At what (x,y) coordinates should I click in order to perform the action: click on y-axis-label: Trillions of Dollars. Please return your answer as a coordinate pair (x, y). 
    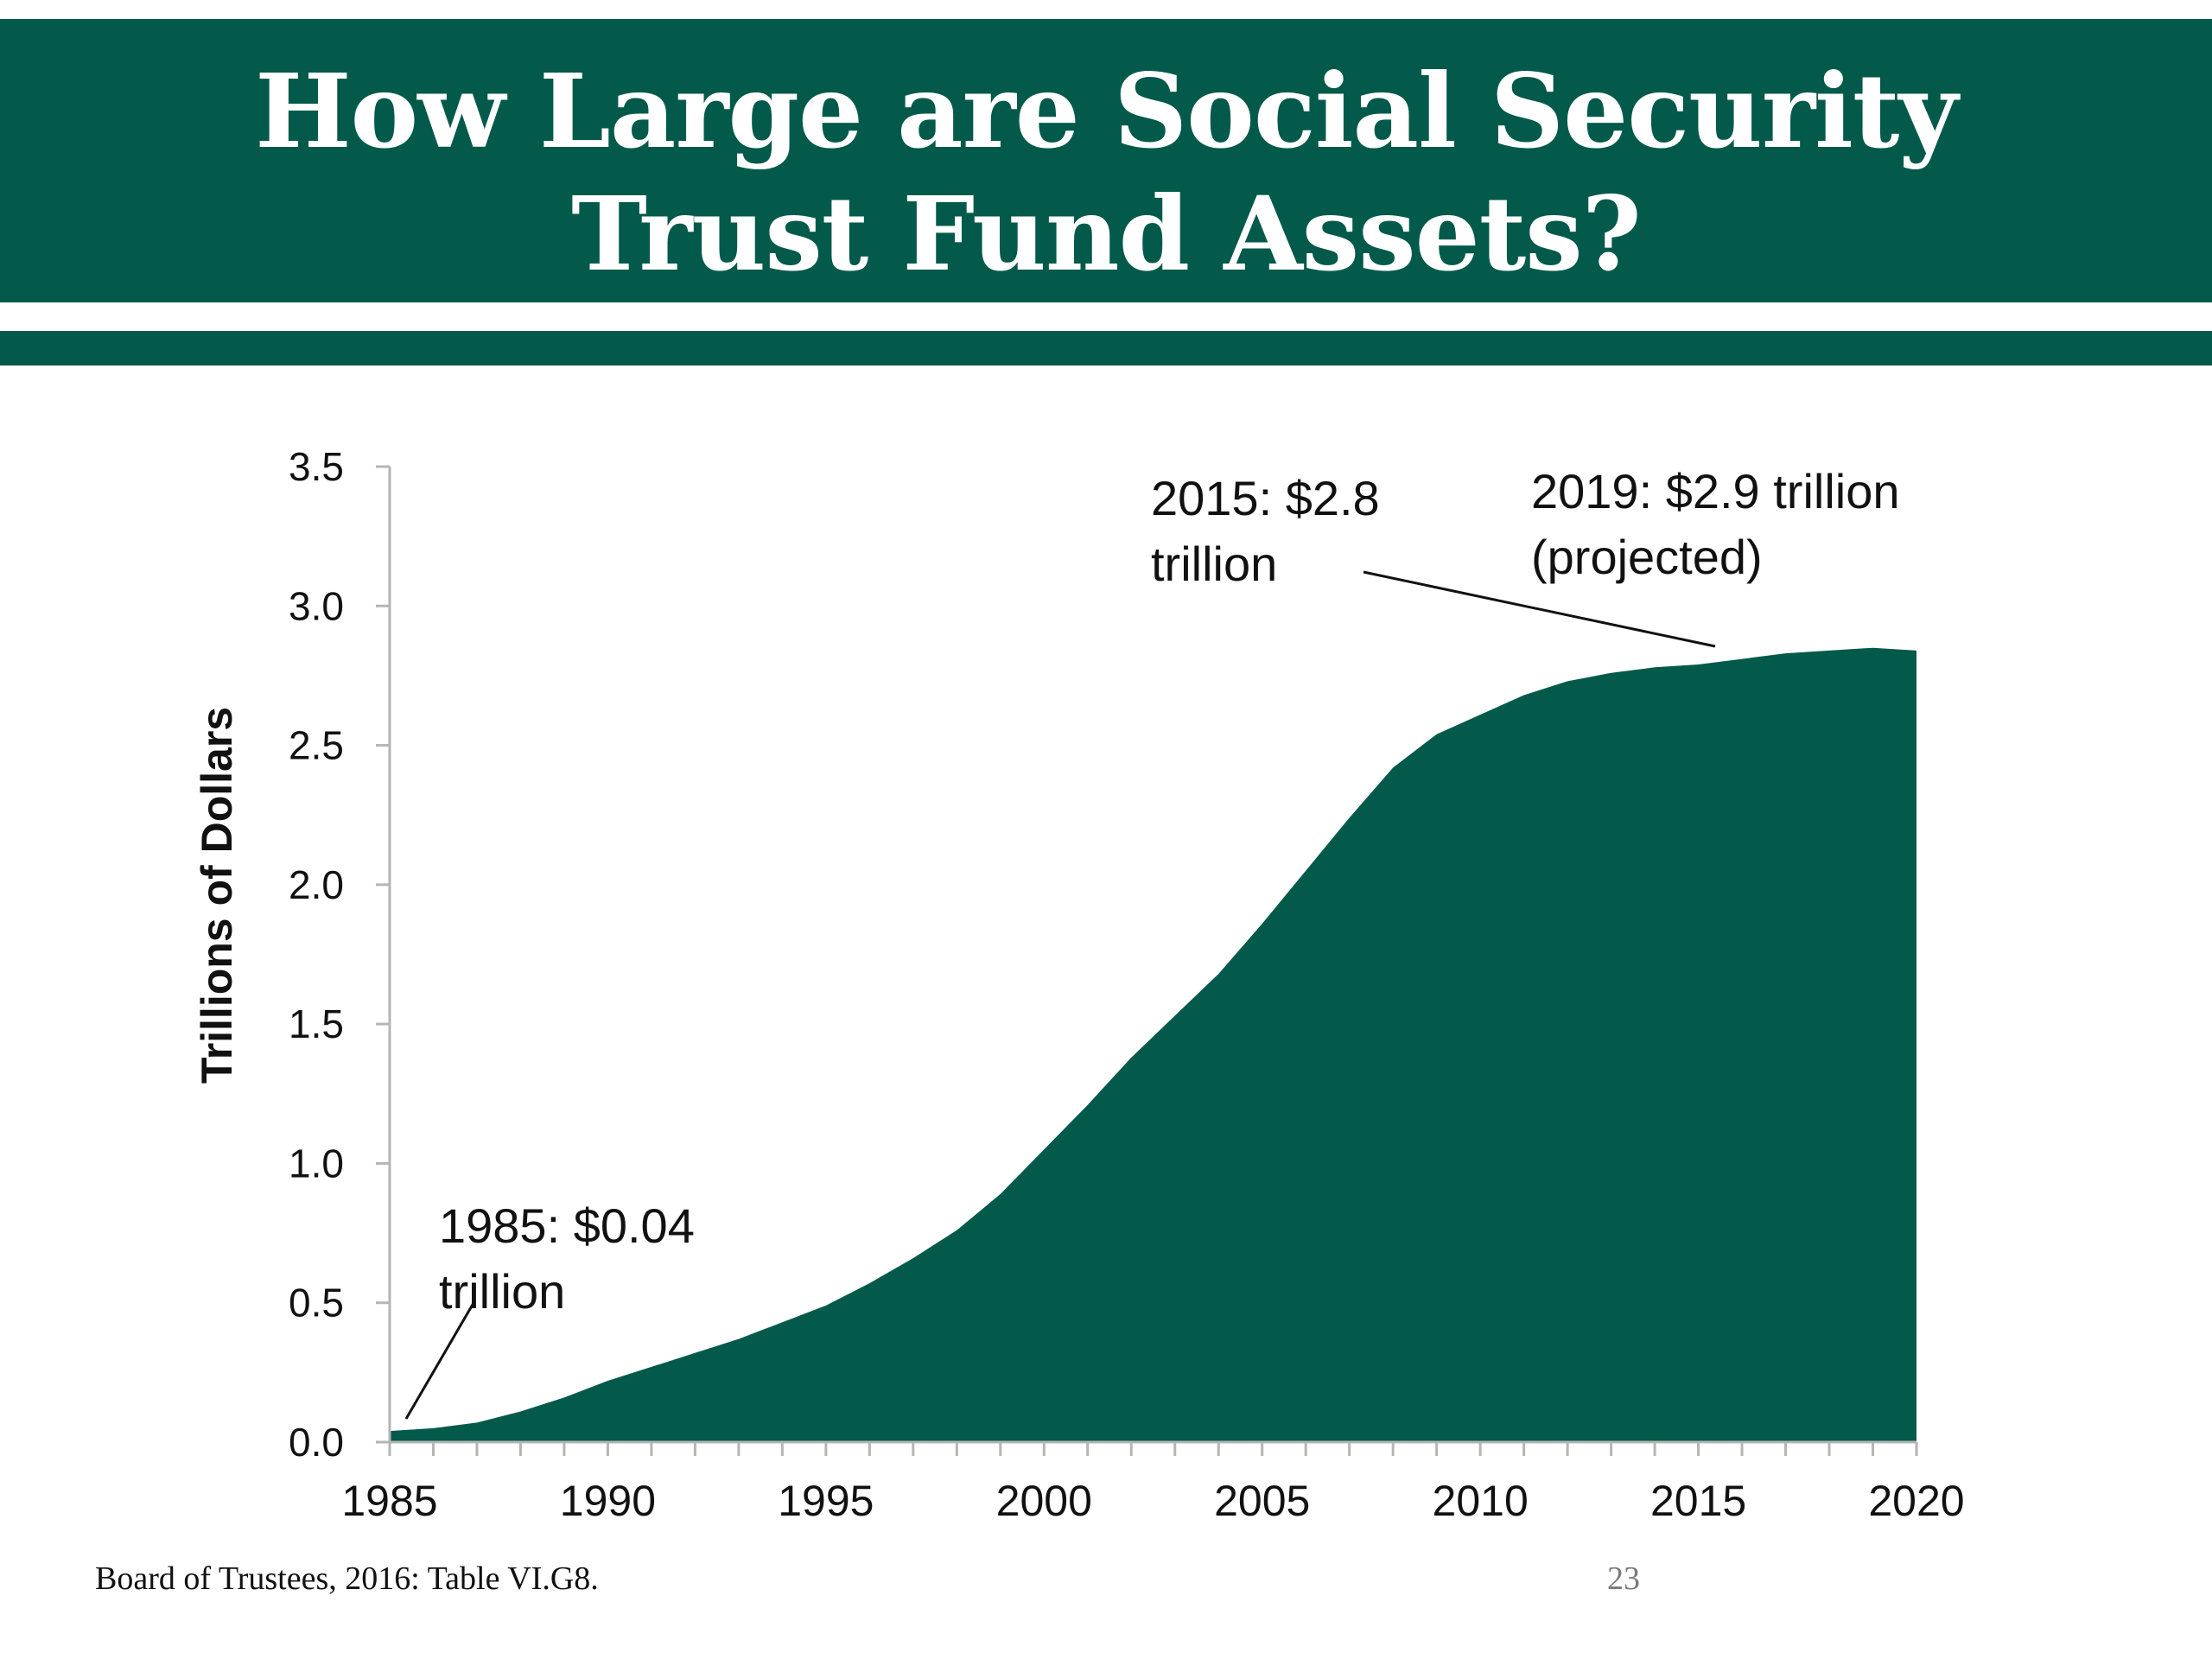
    Looking at the image, I should click on (217, 895).